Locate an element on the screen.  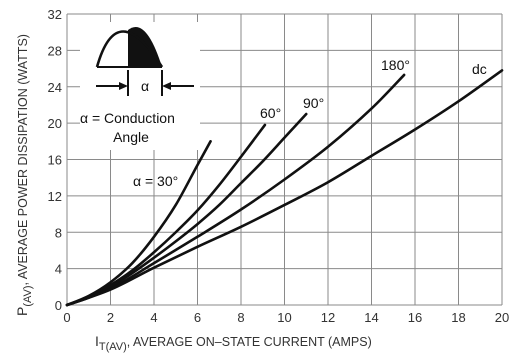
series-label-90: 90° is located at coordinates (313, 103).